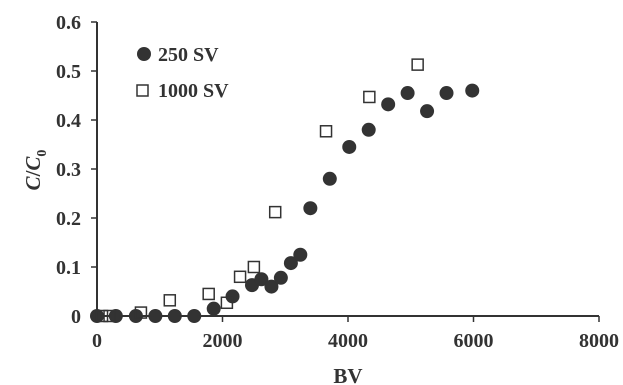 The height and width of the screenshot is (385, 623). I want to click on y-tick-label: 0.1, so click(68, 268).